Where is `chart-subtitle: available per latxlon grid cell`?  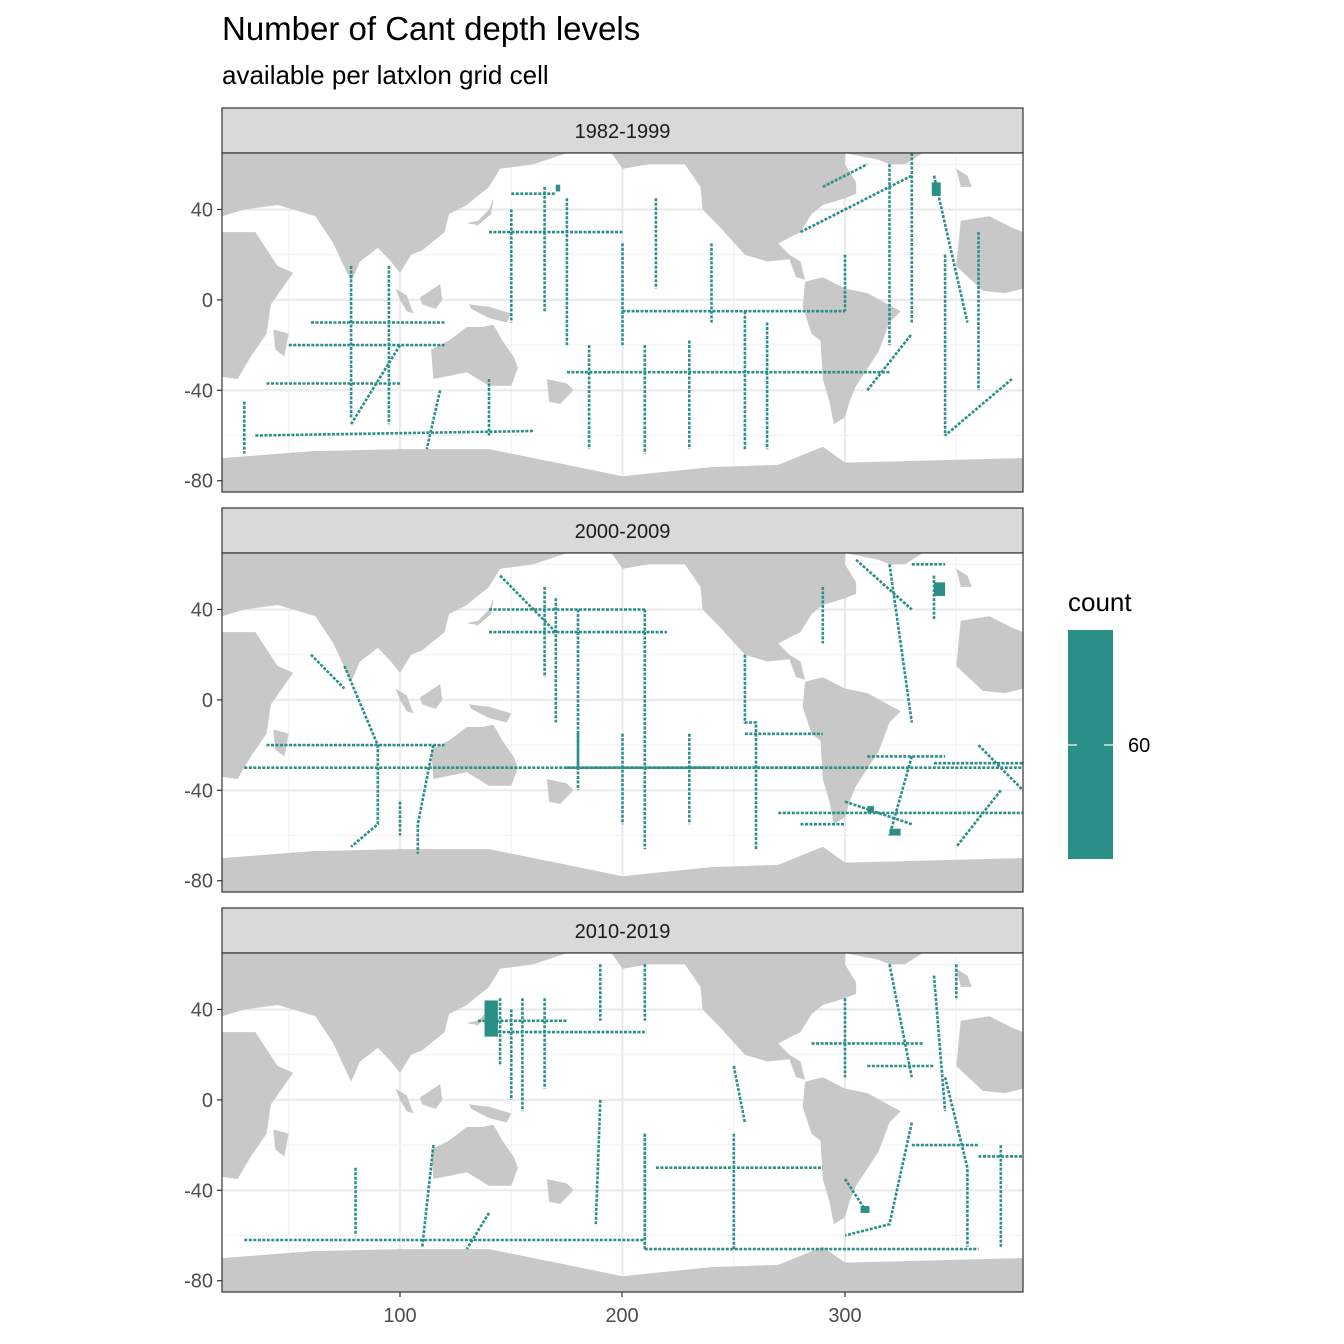
chart-subtitle: available per latxlon grid cell is located at coordinates (385, 75).